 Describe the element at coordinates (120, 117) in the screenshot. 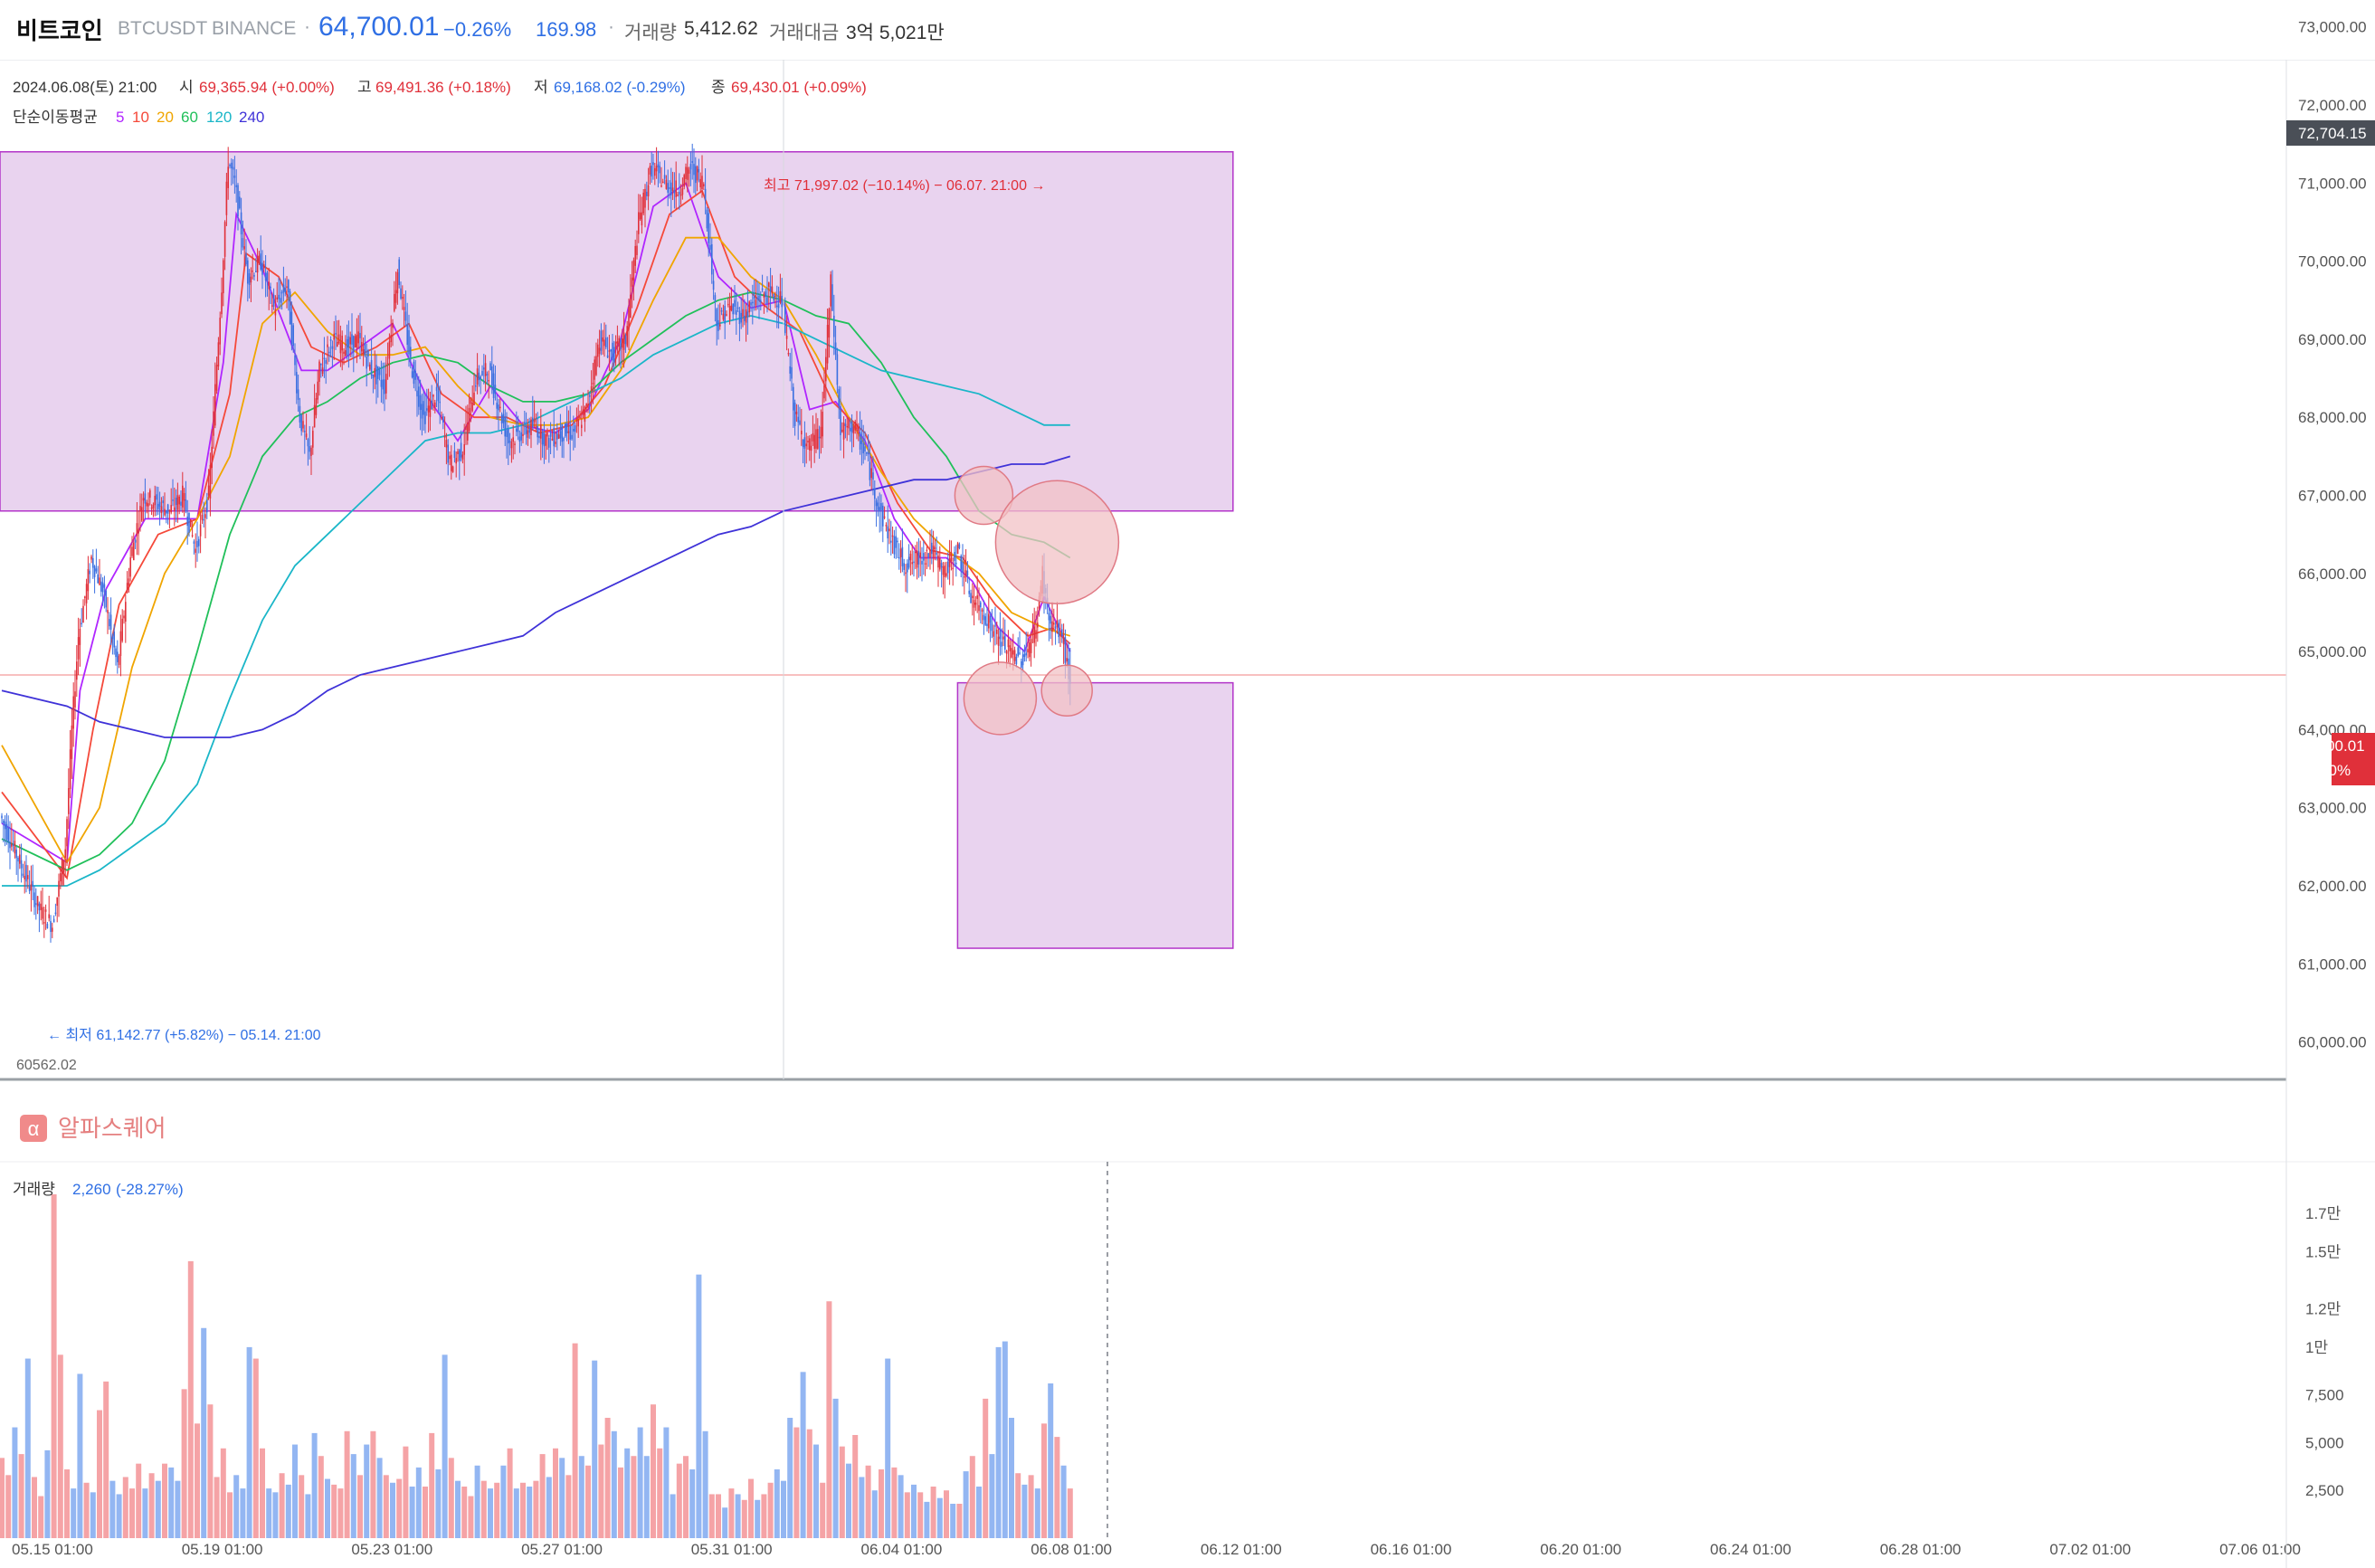

I see `ma-legend-5: 5` at that location.